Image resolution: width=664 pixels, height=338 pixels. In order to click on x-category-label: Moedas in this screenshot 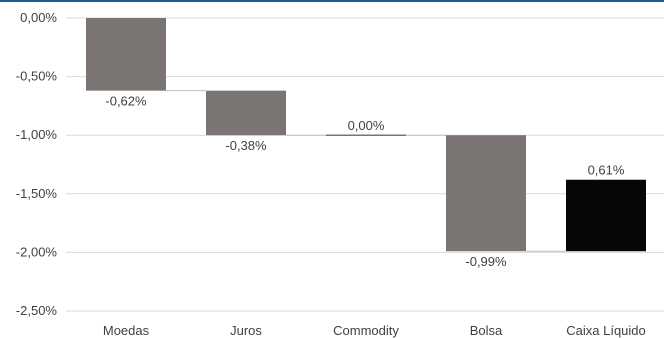, I will do `click(126, 330)`.